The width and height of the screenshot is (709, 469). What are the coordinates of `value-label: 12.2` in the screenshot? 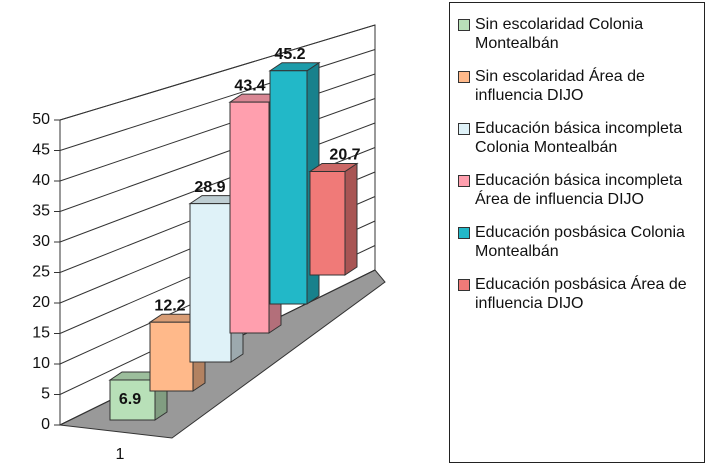 It's located at (169, 305).